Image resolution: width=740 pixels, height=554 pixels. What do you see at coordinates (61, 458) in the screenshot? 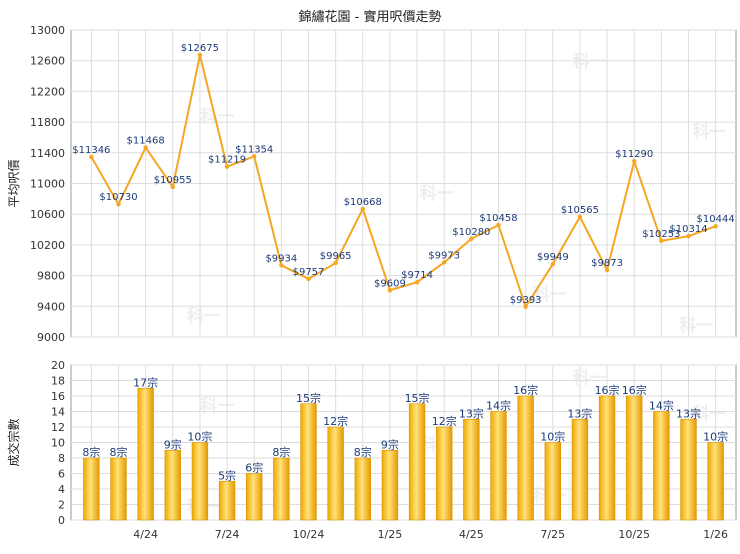
I see `volume-y-tick: 8` at bounding box center [61, 458].